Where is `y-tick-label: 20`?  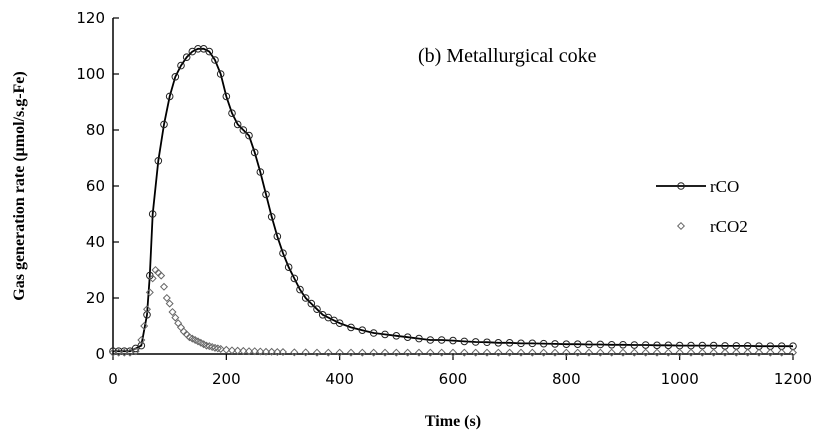
y-tick-label: 20 is located at coordinates (95, 298).